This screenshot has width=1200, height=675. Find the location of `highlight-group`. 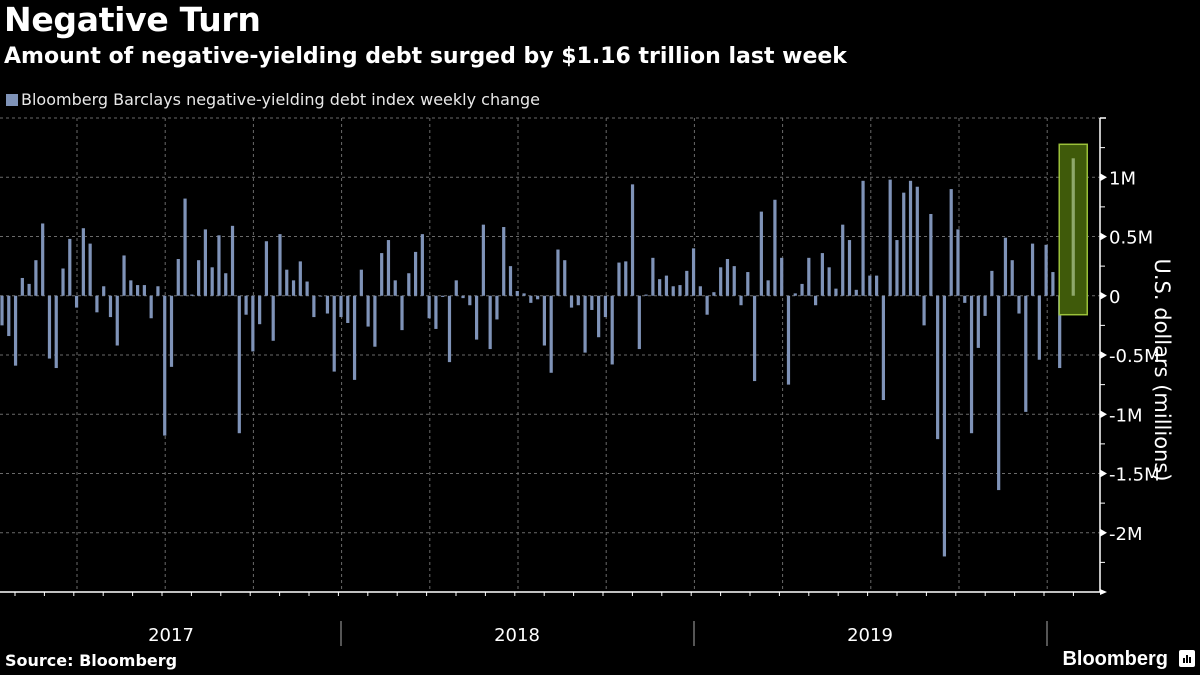

highlight-group is located at coordinates (1073, 229).